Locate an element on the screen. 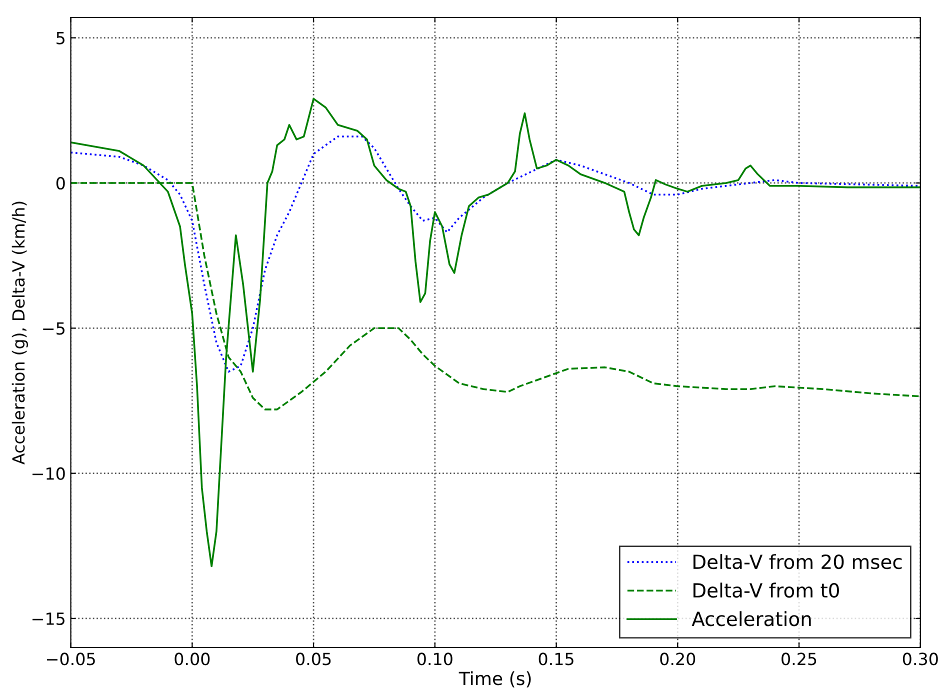 The height and width of the screenshot is (700, 944). legend-label: Delta-V from t0 is located at coordinates (766, 590).